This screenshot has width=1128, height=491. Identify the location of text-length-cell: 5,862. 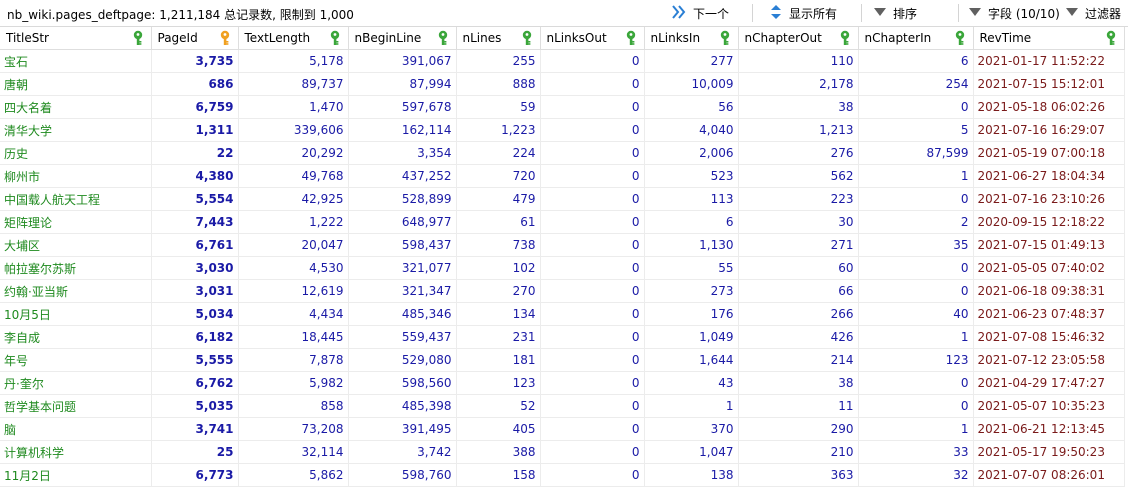
(293, 475).